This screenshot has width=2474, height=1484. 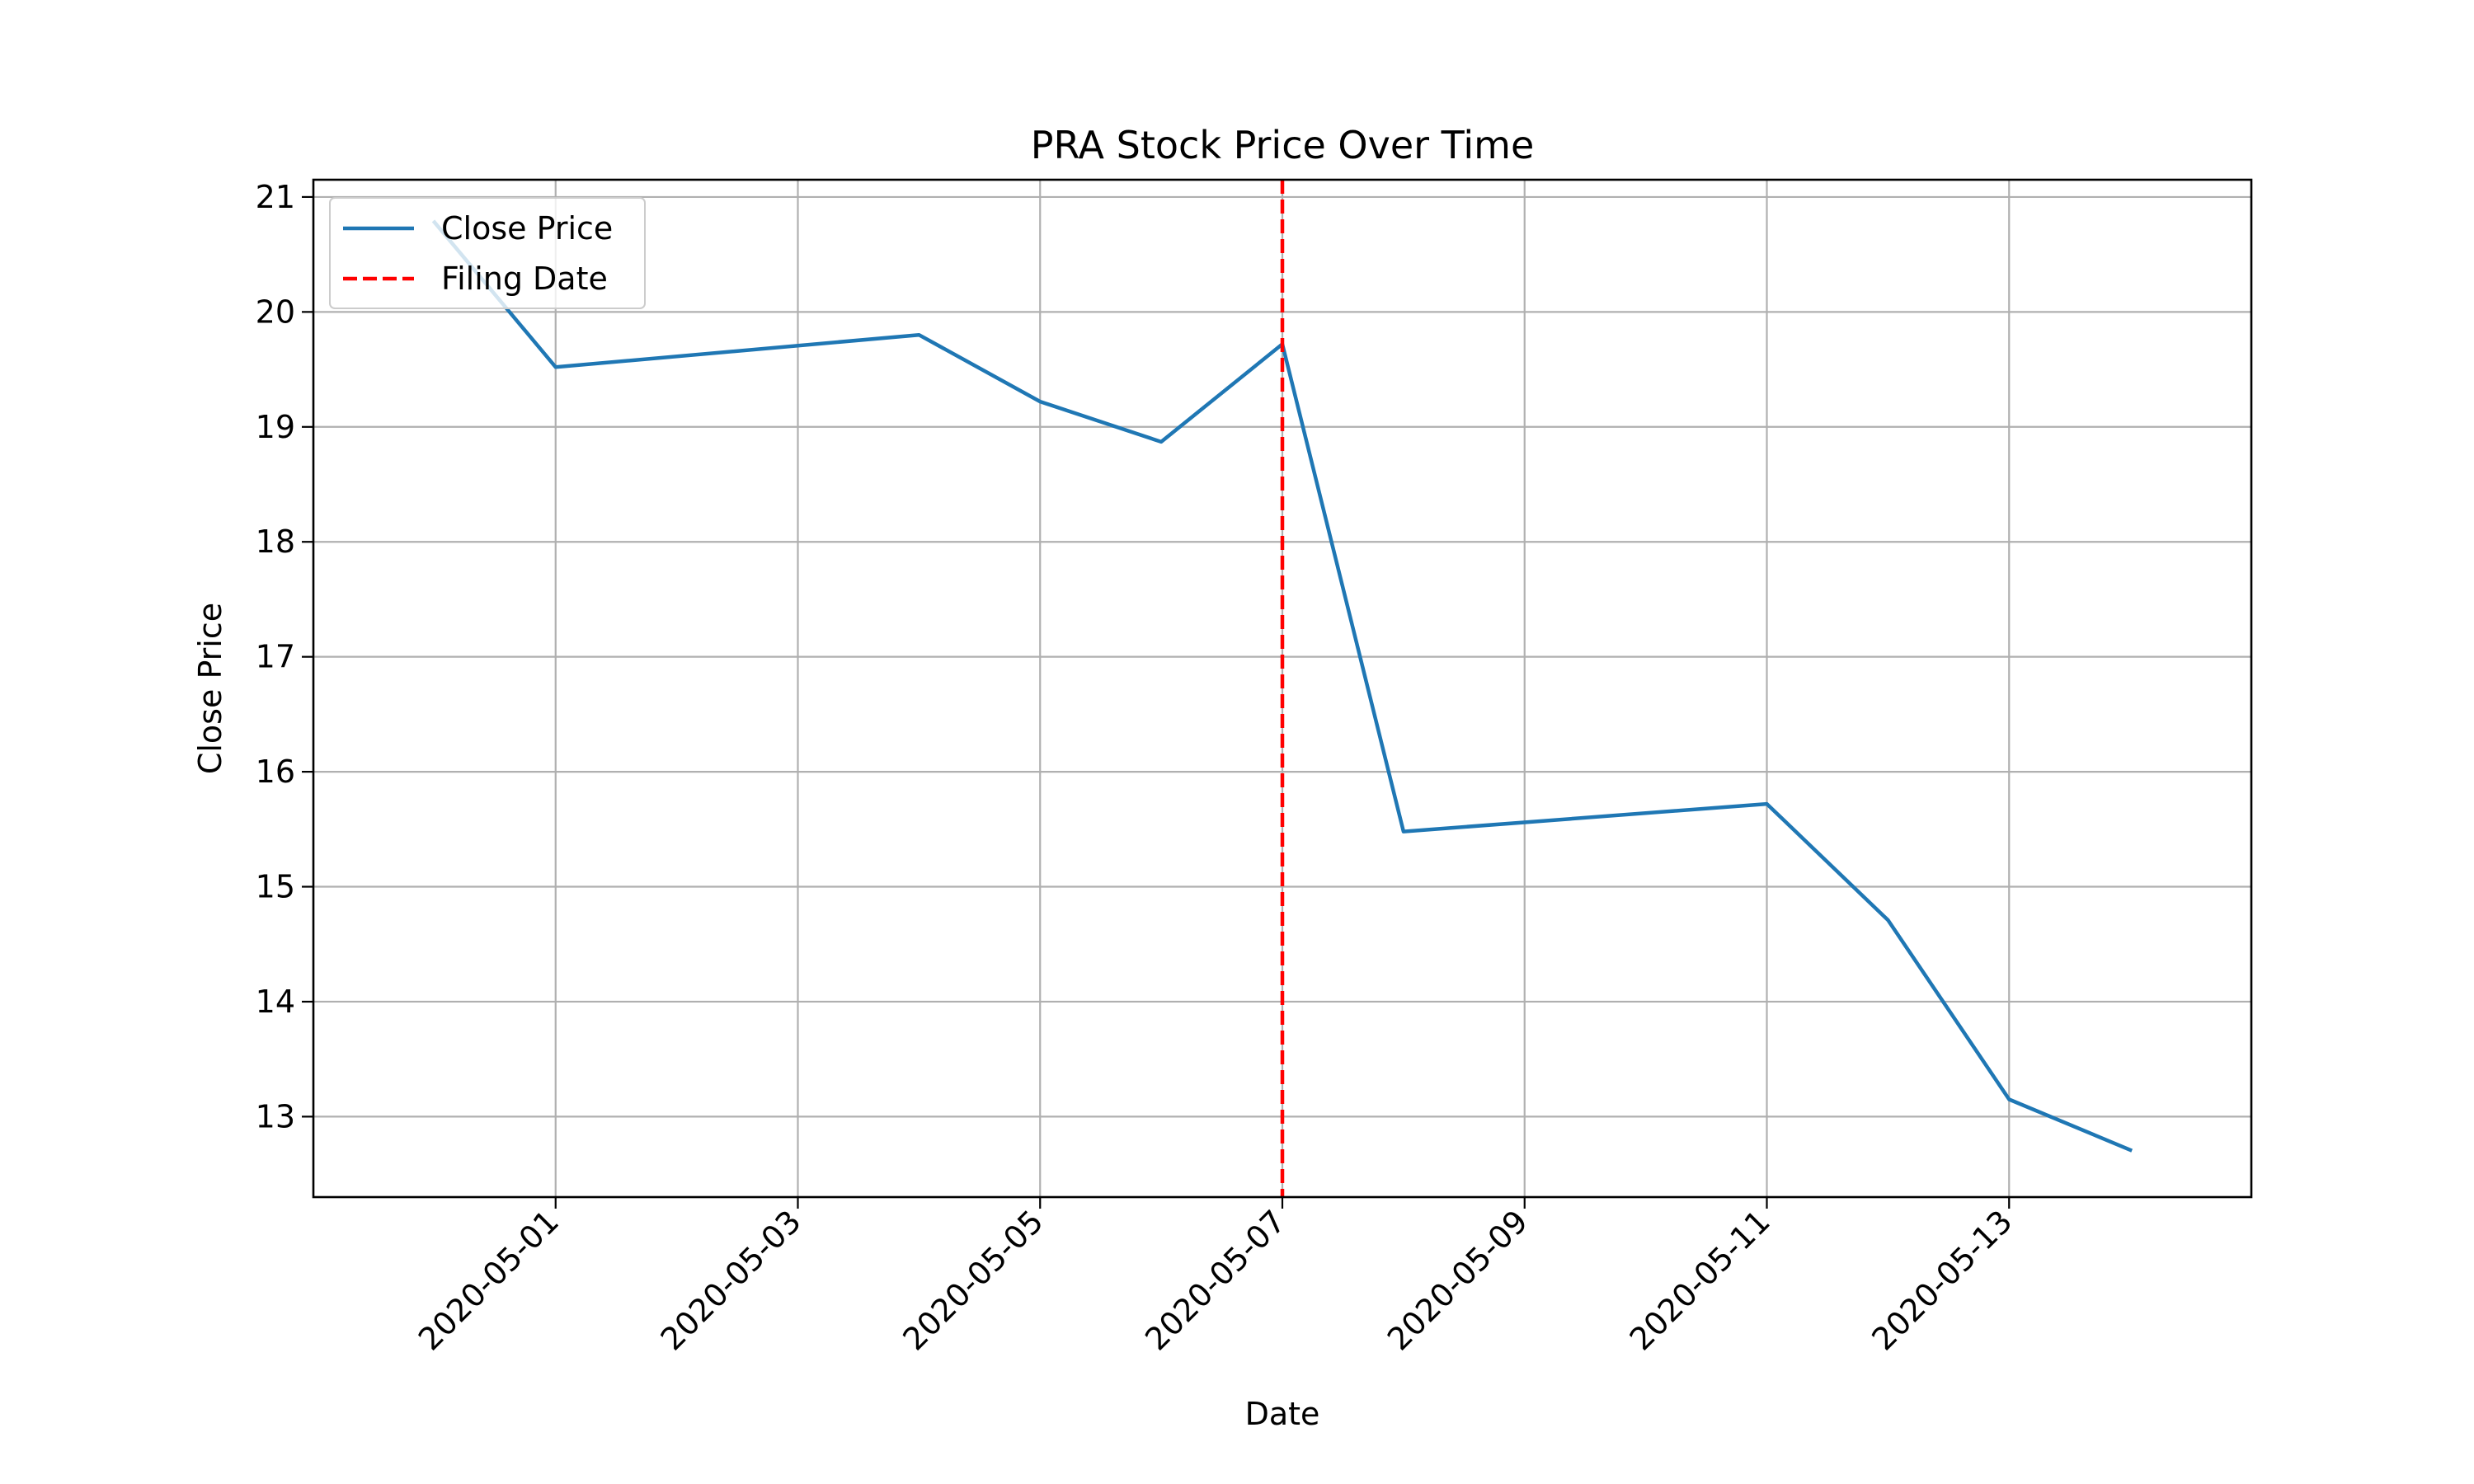 What do you see at coordinates (275, 1002) in the screenshot?
I see `y-tick-label: 14` at bounding box center [275, 1002].